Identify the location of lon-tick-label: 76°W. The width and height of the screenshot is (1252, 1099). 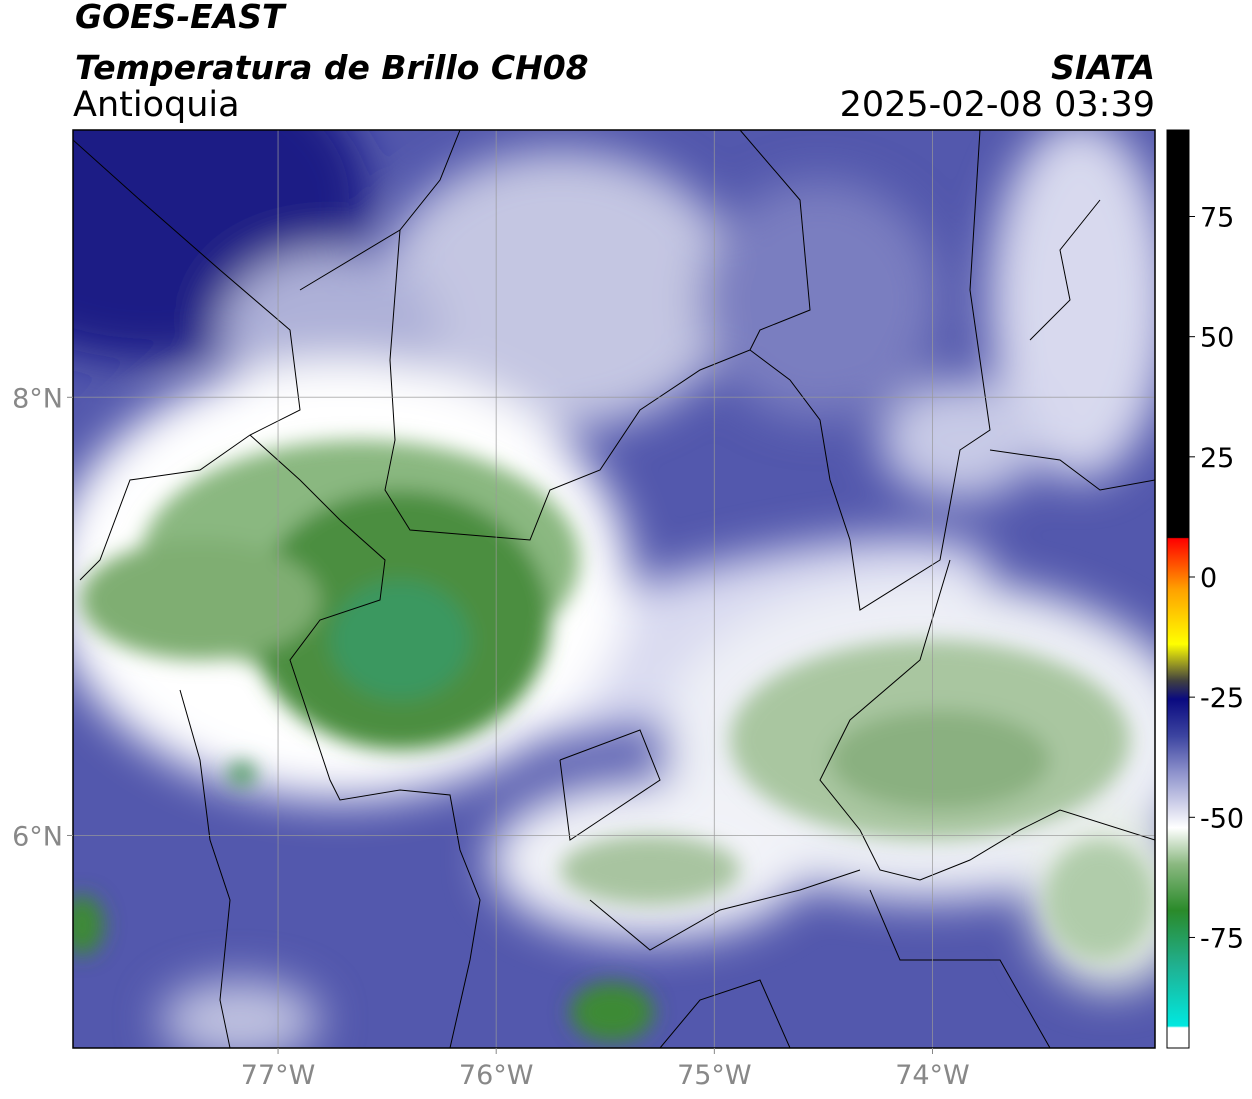
(496, 1075).